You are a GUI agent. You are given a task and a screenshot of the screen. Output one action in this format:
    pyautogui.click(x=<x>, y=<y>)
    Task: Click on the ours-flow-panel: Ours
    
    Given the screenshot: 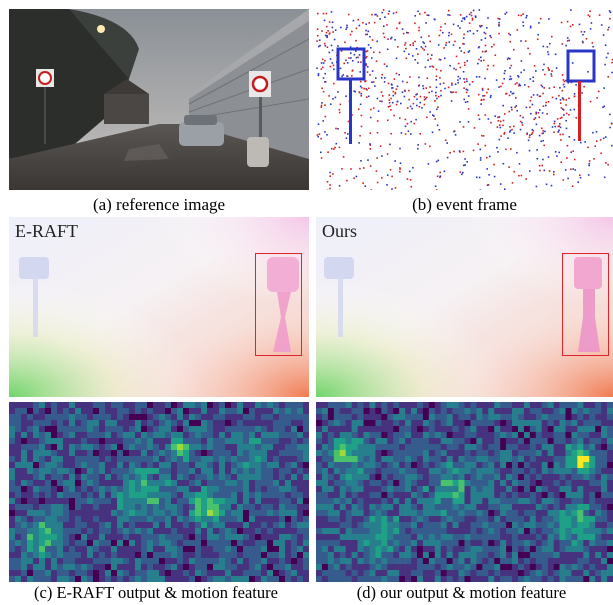 What is the action you would take?
    pyautogui.click(x=464, y=307)
    